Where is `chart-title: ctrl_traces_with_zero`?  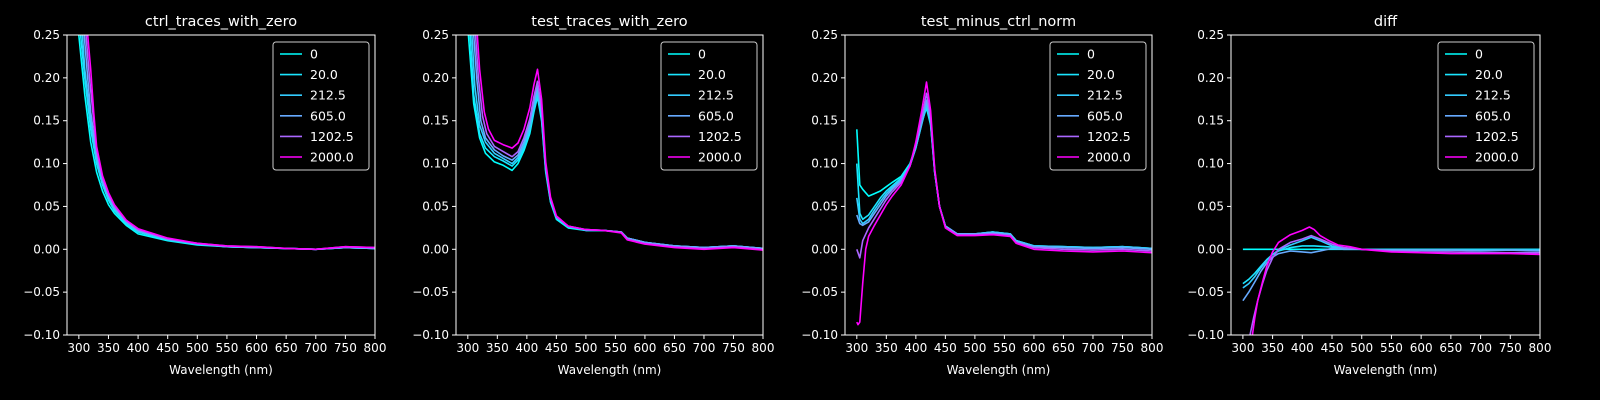
chart-title: ctrl_traces_with_zero is located at coordinates (221, 22).